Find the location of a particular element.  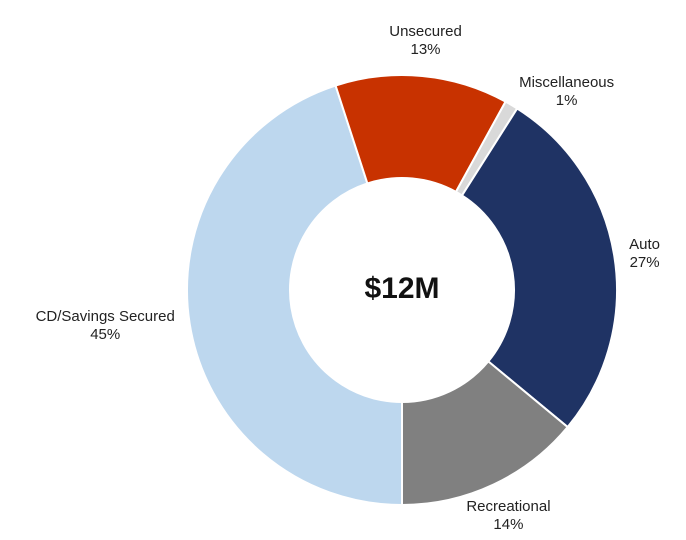

slice-value-label: 45% is located at coordinates (105, 334).